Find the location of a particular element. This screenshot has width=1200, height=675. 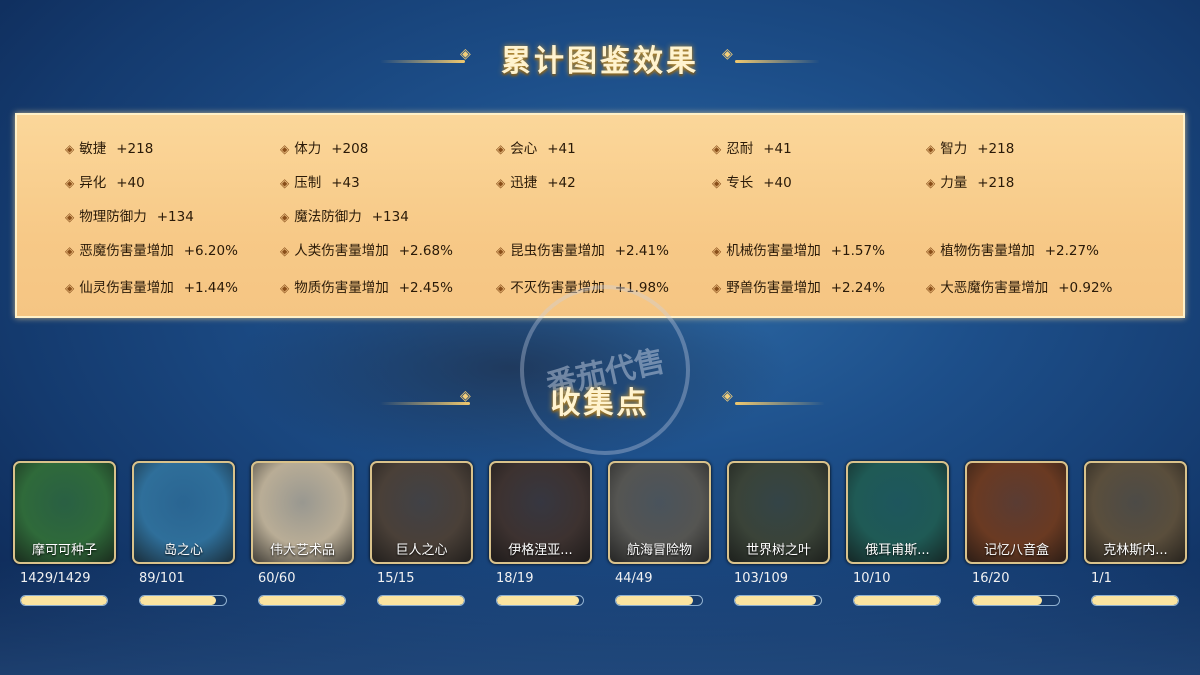

stat-value: +2.27% is located at coordinates (1071, 251).